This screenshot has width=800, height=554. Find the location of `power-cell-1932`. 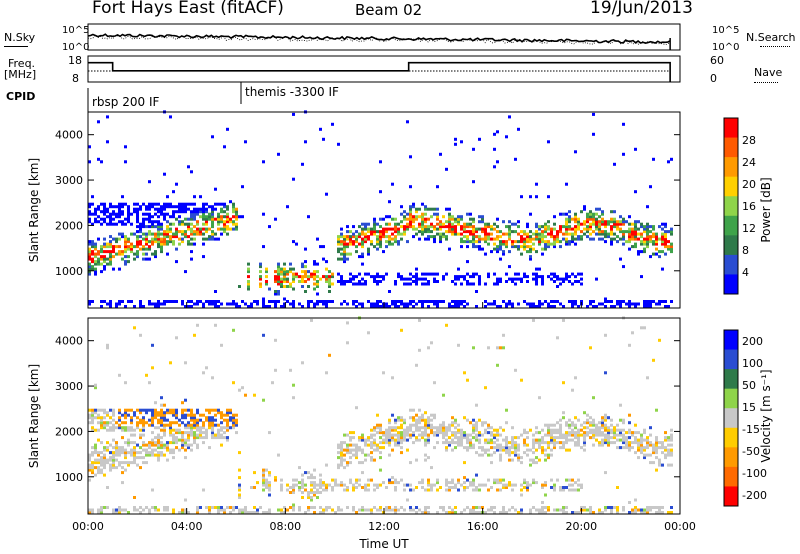

power-cell-1932 is located at coordinates (644, 229).